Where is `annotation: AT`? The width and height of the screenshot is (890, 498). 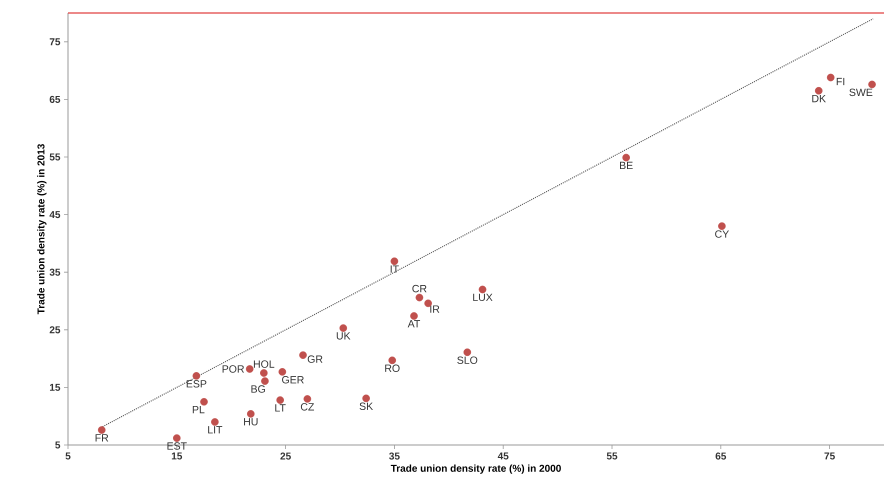 annotation: AT is located at coordinates (414, 324).